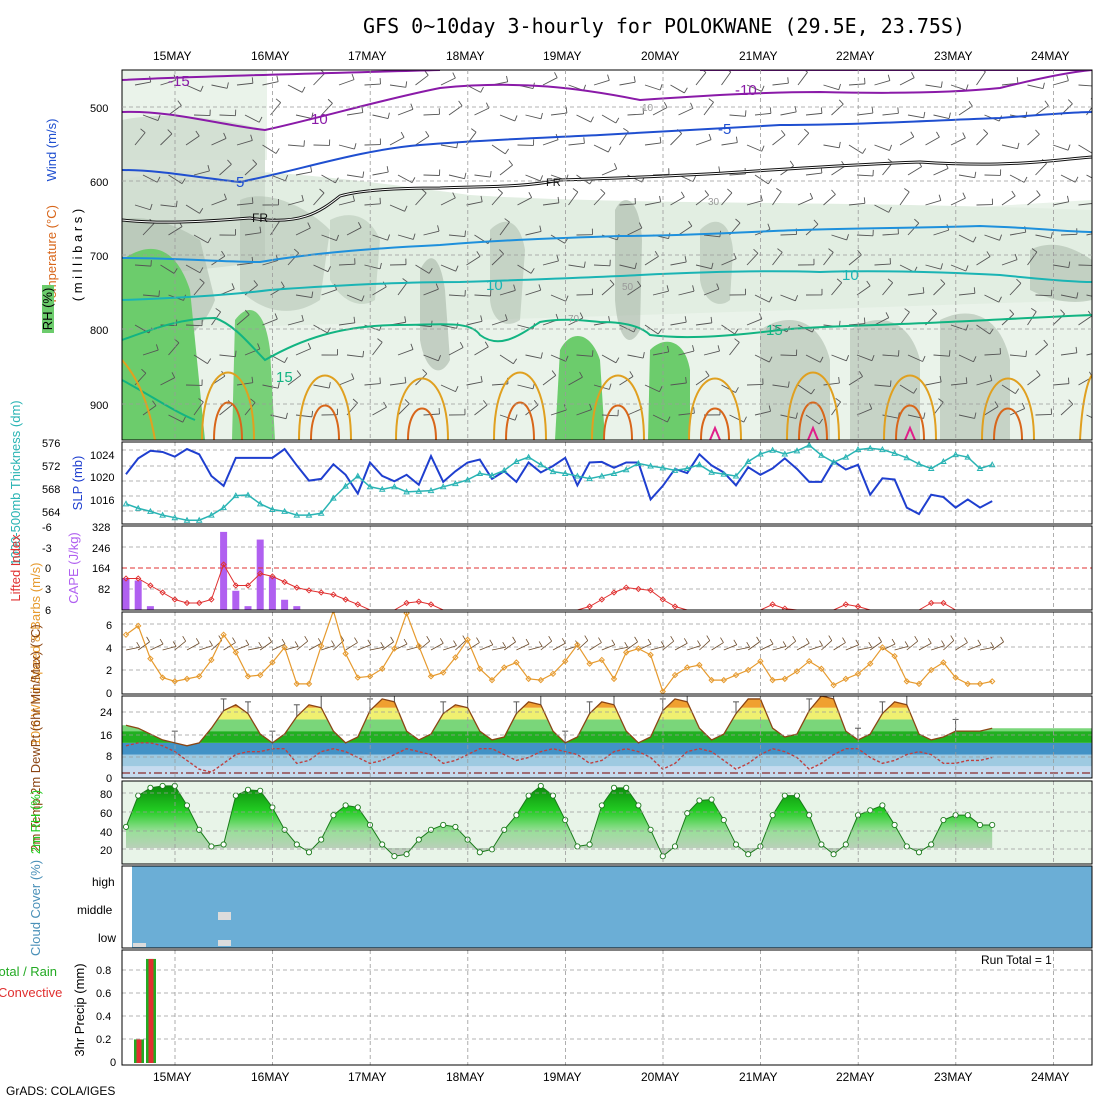 The image size is (1100, 1100). What do you see at coordinates (47, 528) in the screenshot?
I see `li-tick: -6` at bounding box center [47, 528].